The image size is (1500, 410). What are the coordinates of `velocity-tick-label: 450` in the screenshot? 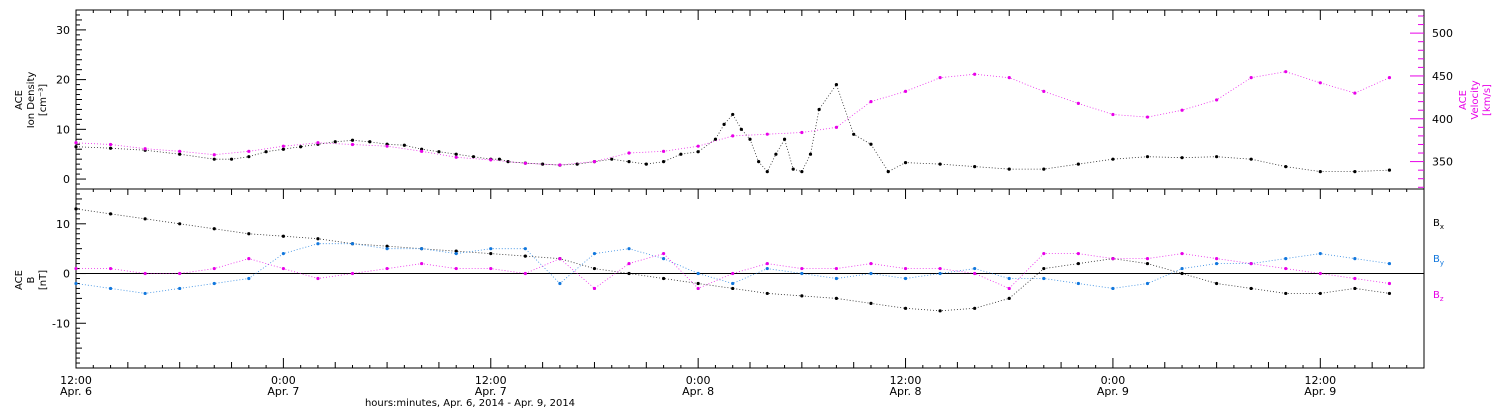 It's located at (1442, 76).